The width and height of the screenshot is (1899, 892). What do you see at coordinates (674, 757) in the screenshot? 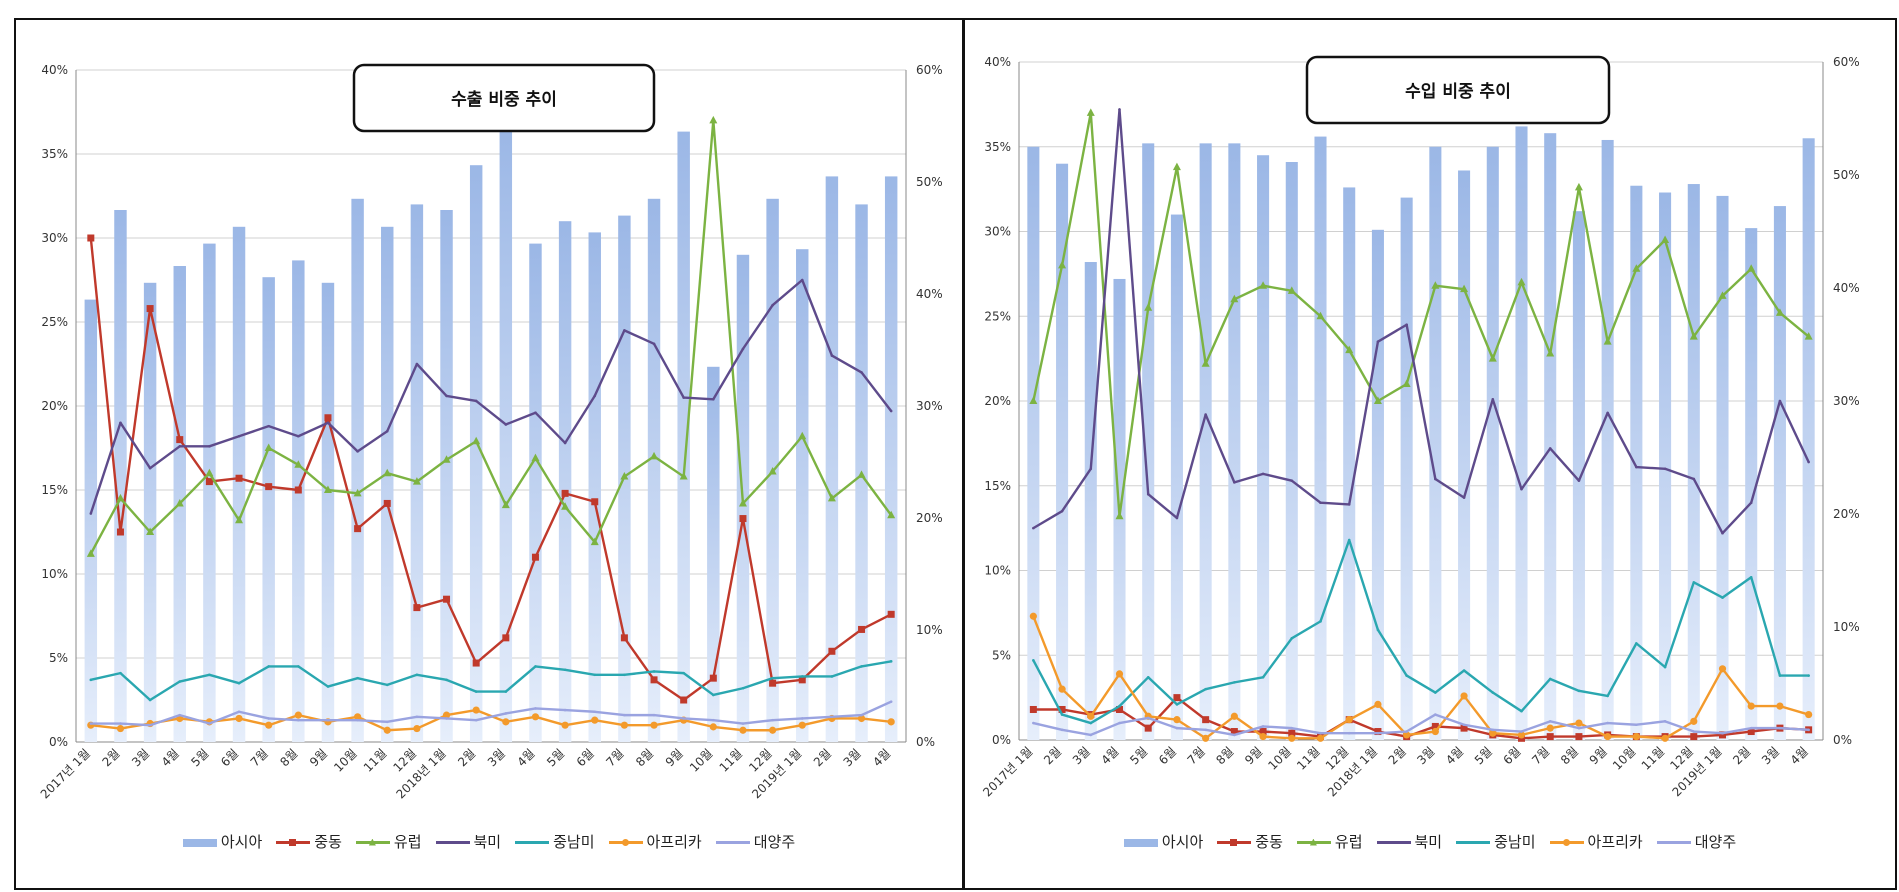
I see `x-tick-label: 9월` at bounding box center [674, 757].